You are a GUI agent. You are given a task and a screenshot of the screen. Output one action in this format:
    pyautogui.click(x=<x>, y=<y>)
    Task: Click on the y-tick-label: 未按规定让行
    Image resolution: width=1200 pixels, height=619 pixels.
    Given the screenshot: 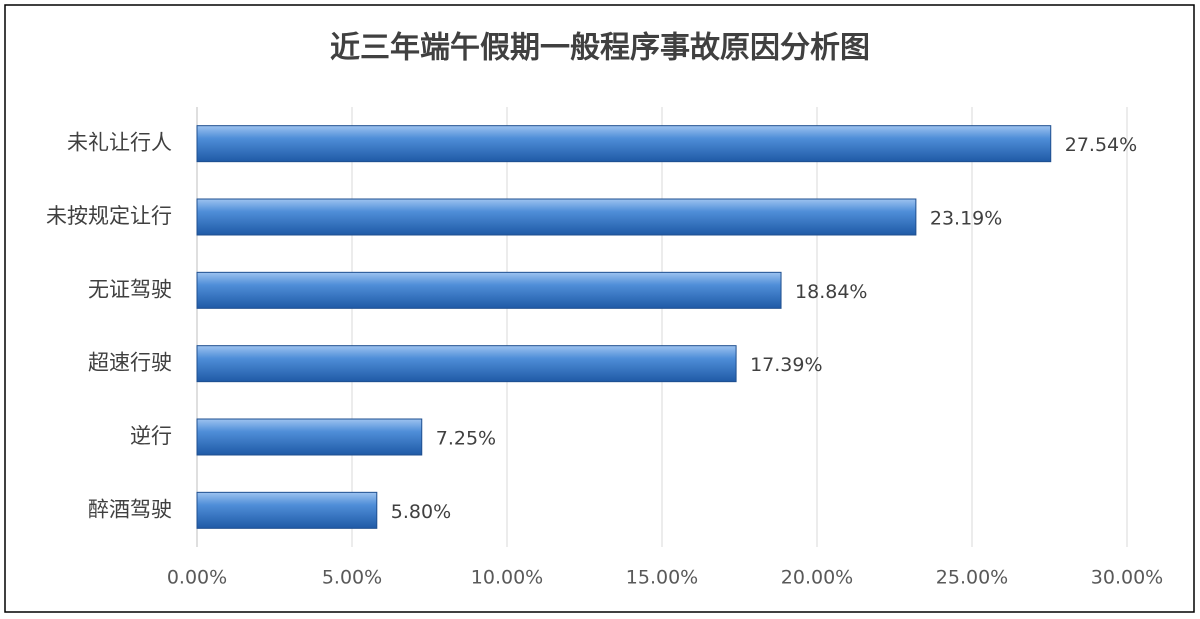 What is the action you would take?
    pyautogui.click(x=109, y=216)
    